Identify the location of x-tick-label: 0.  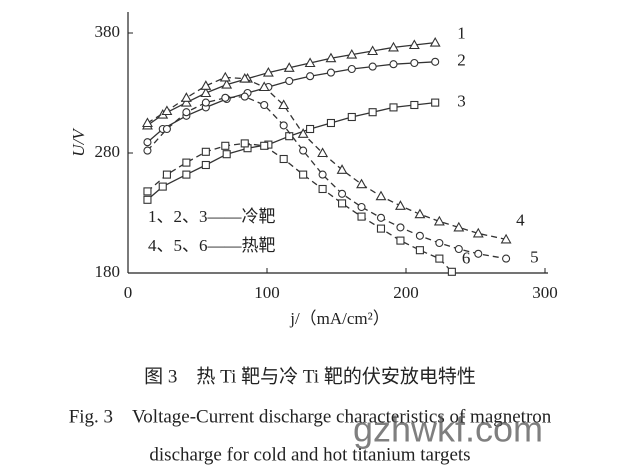
(128, 292).